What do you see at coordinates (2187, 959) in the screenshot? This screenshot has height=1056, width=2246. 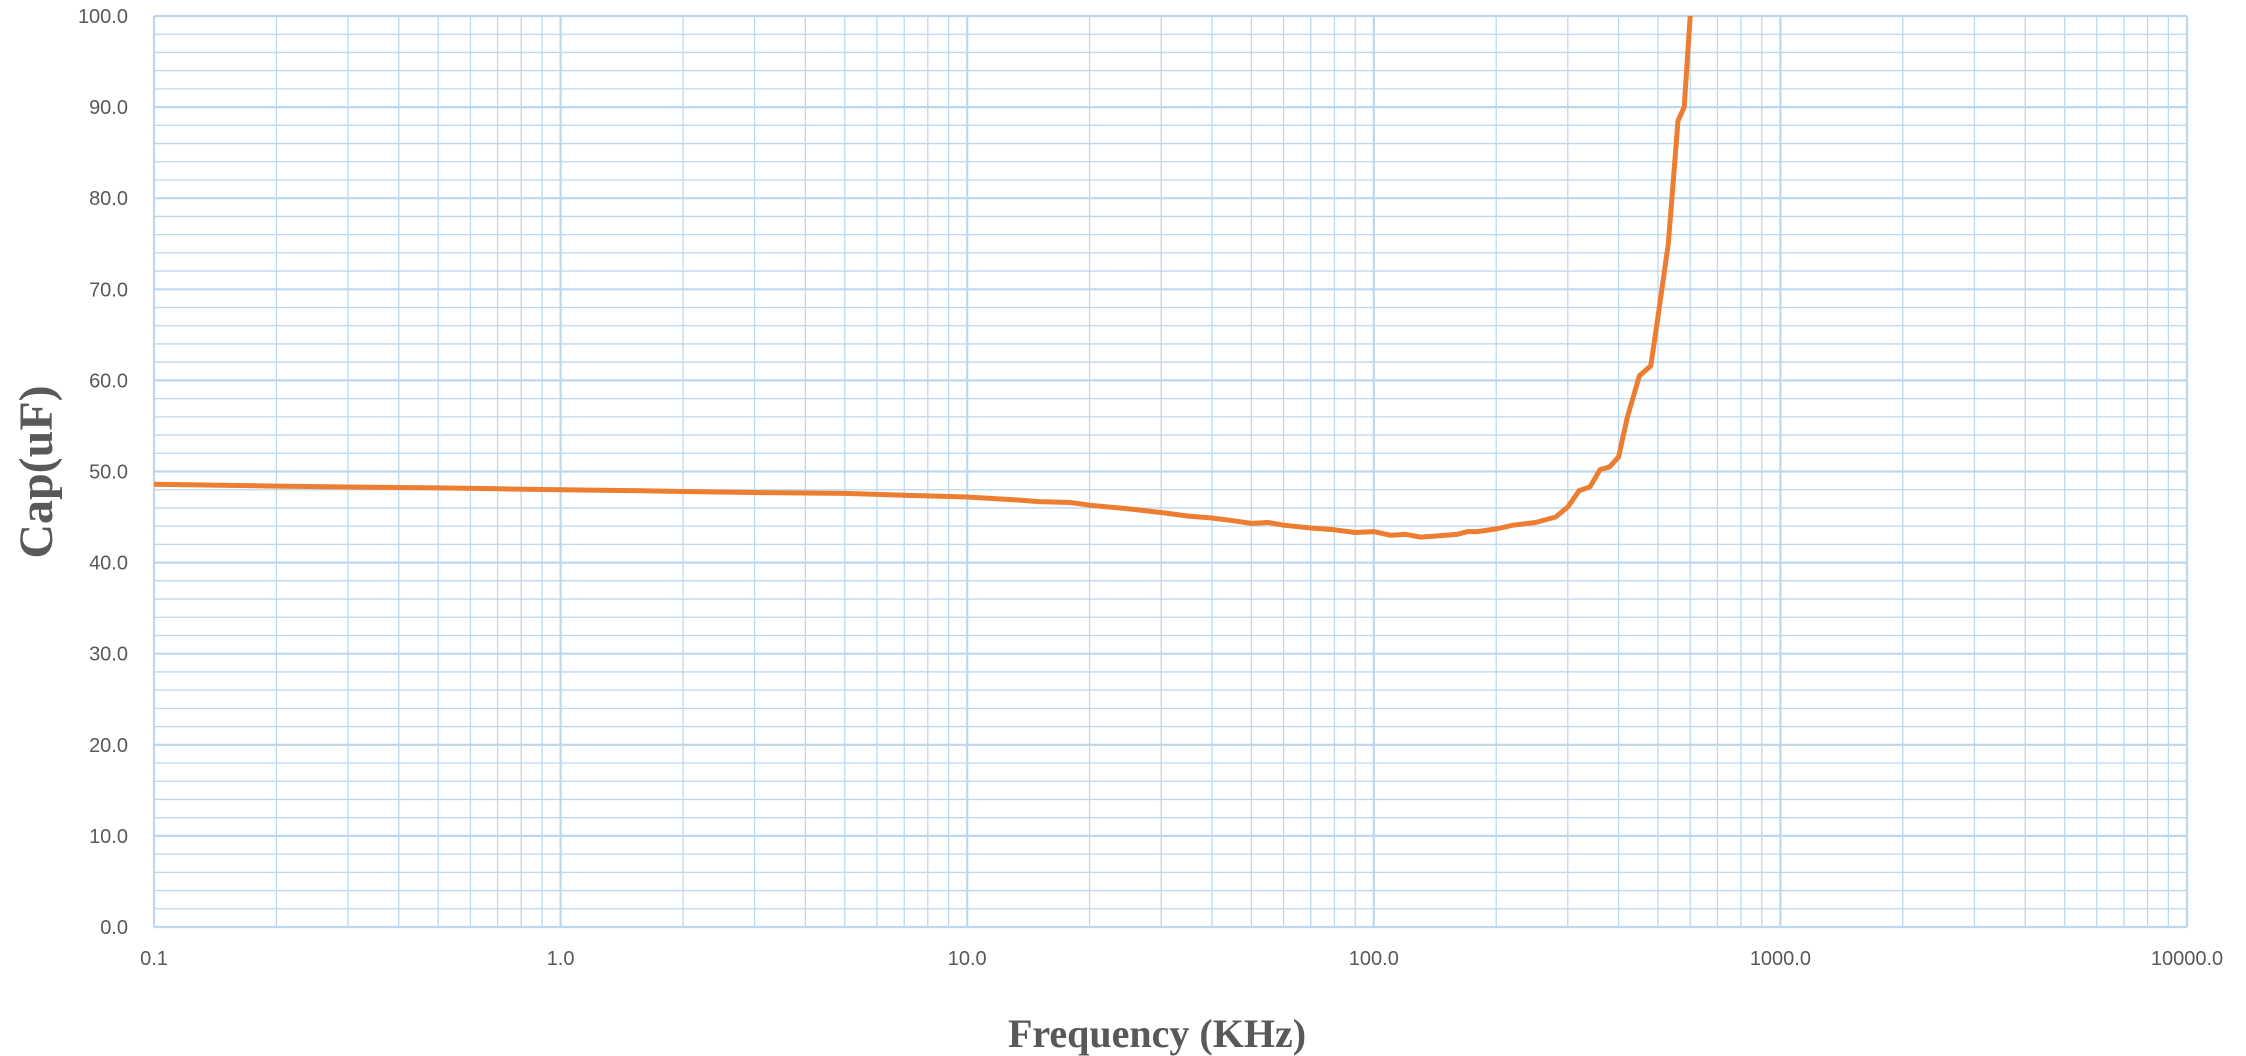 I see `x-tick-label: 10000.0` at bounding box center [2187, 959].